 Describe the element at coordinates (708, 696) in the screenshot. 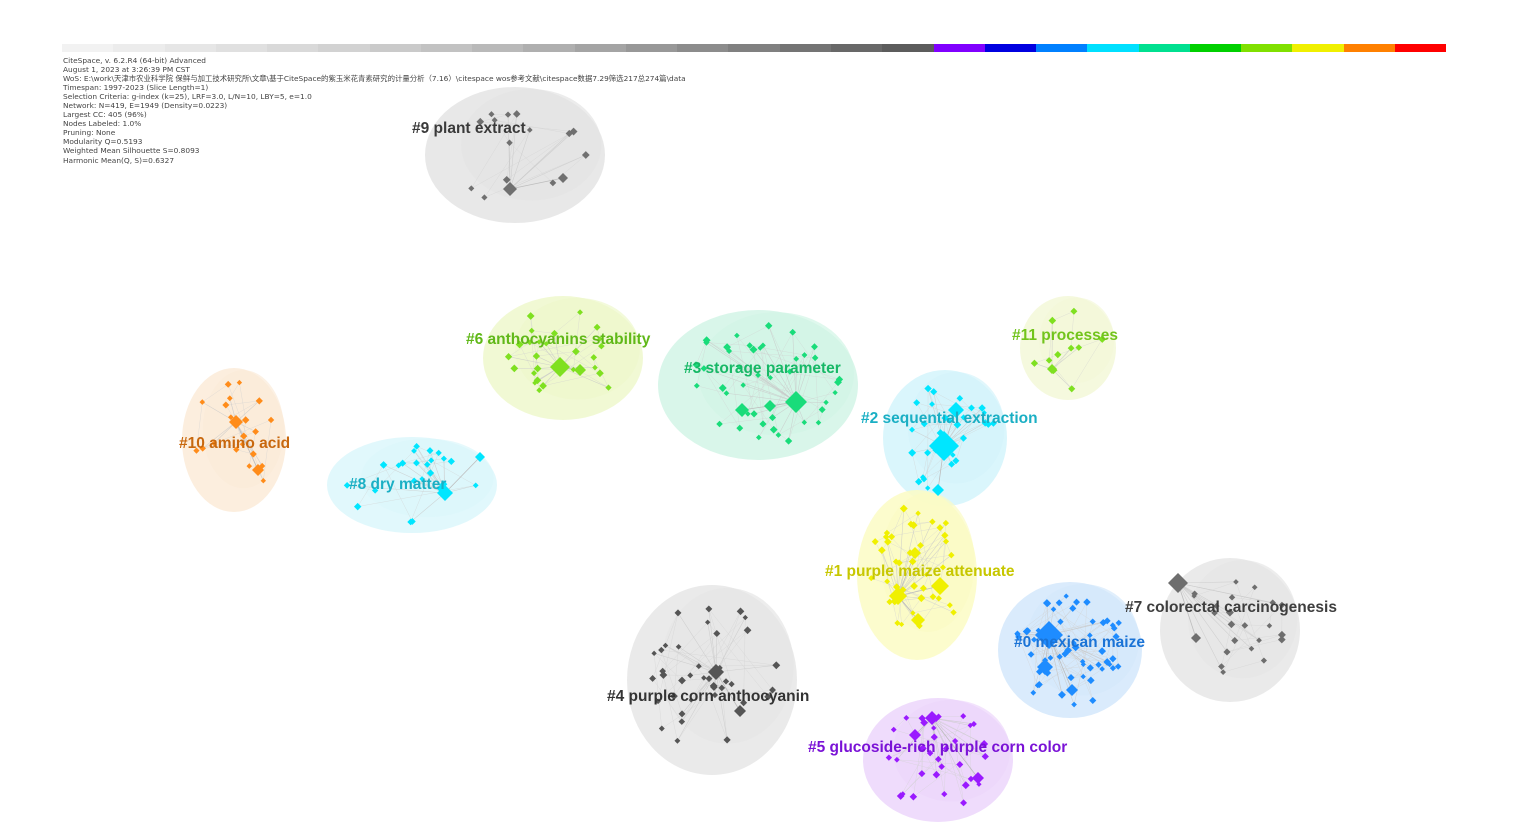

I see `cluster-label: #4 purple corn anthocyanin` at that location.